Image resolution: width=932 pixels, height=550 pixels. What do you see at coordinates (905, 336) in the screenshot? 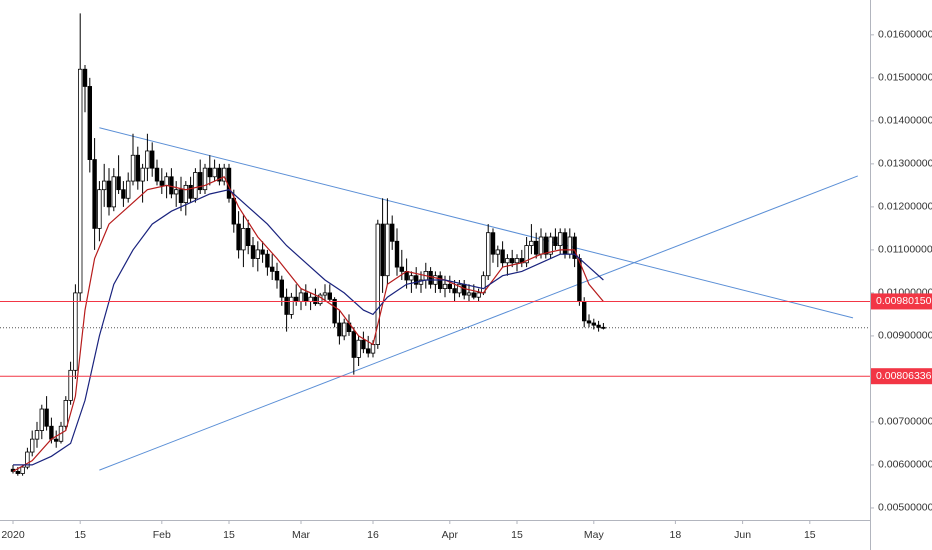
I see `y-tick-label: 0.00900000` at bounding box center [905, 336].